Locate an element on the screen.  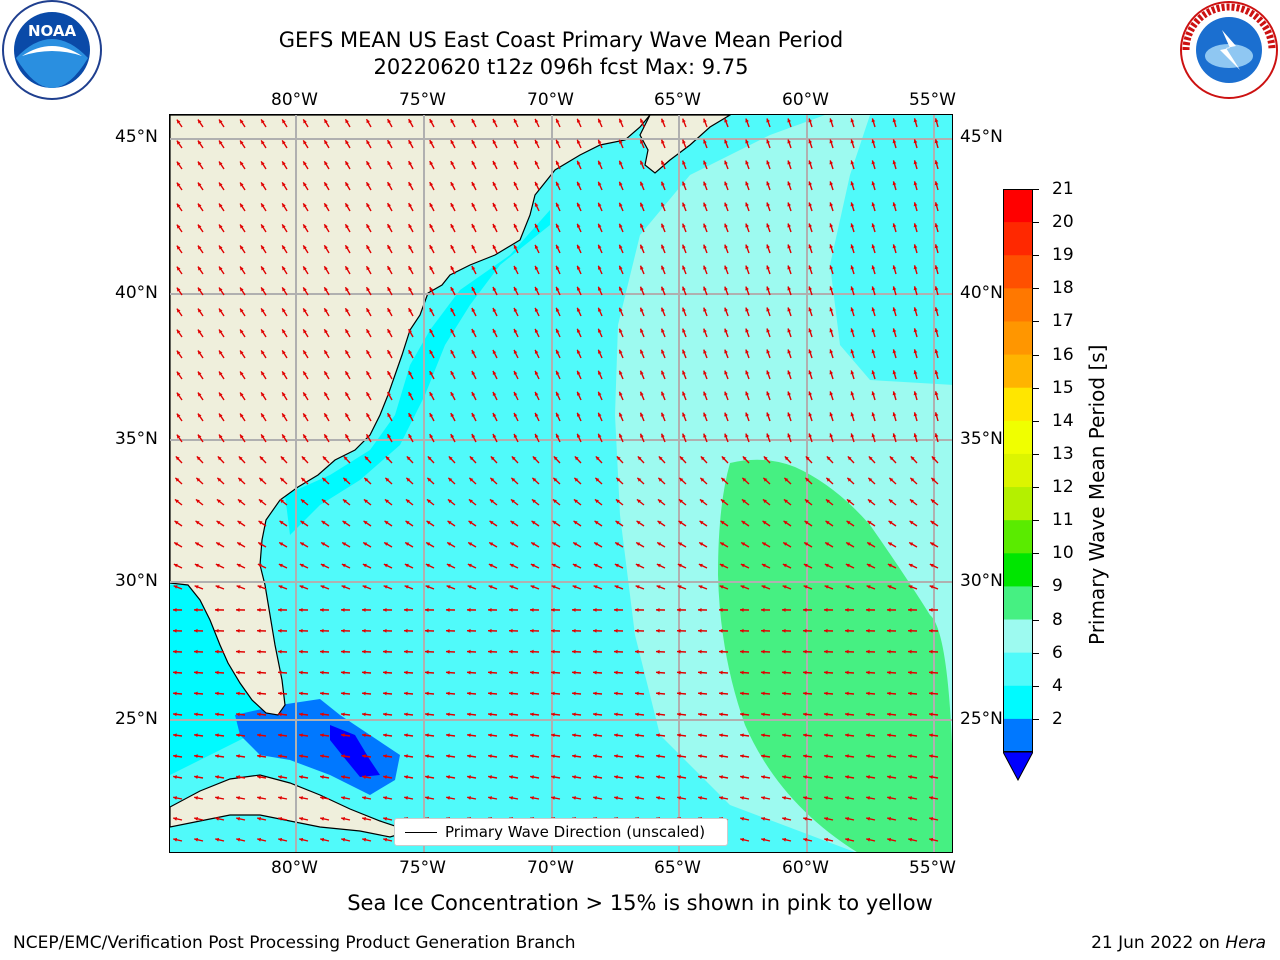
colorbar-tick-mark is located at coordinates (1036, 719).